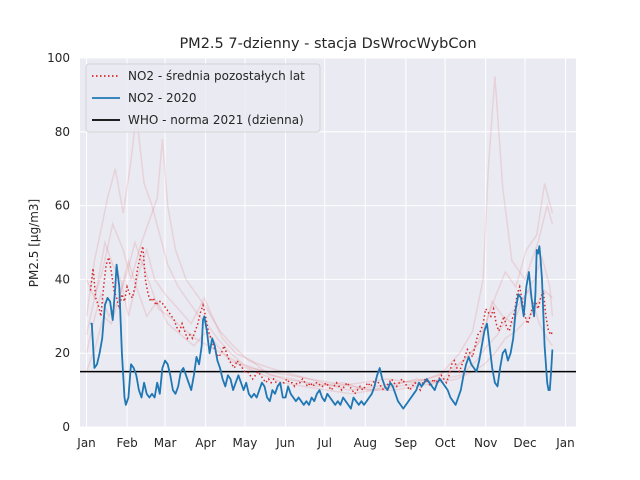 The image size is (640, 480). Describe the element at coordinates (524, 443) in the screenshot. I see `x-tick-label: Dec` at that location.